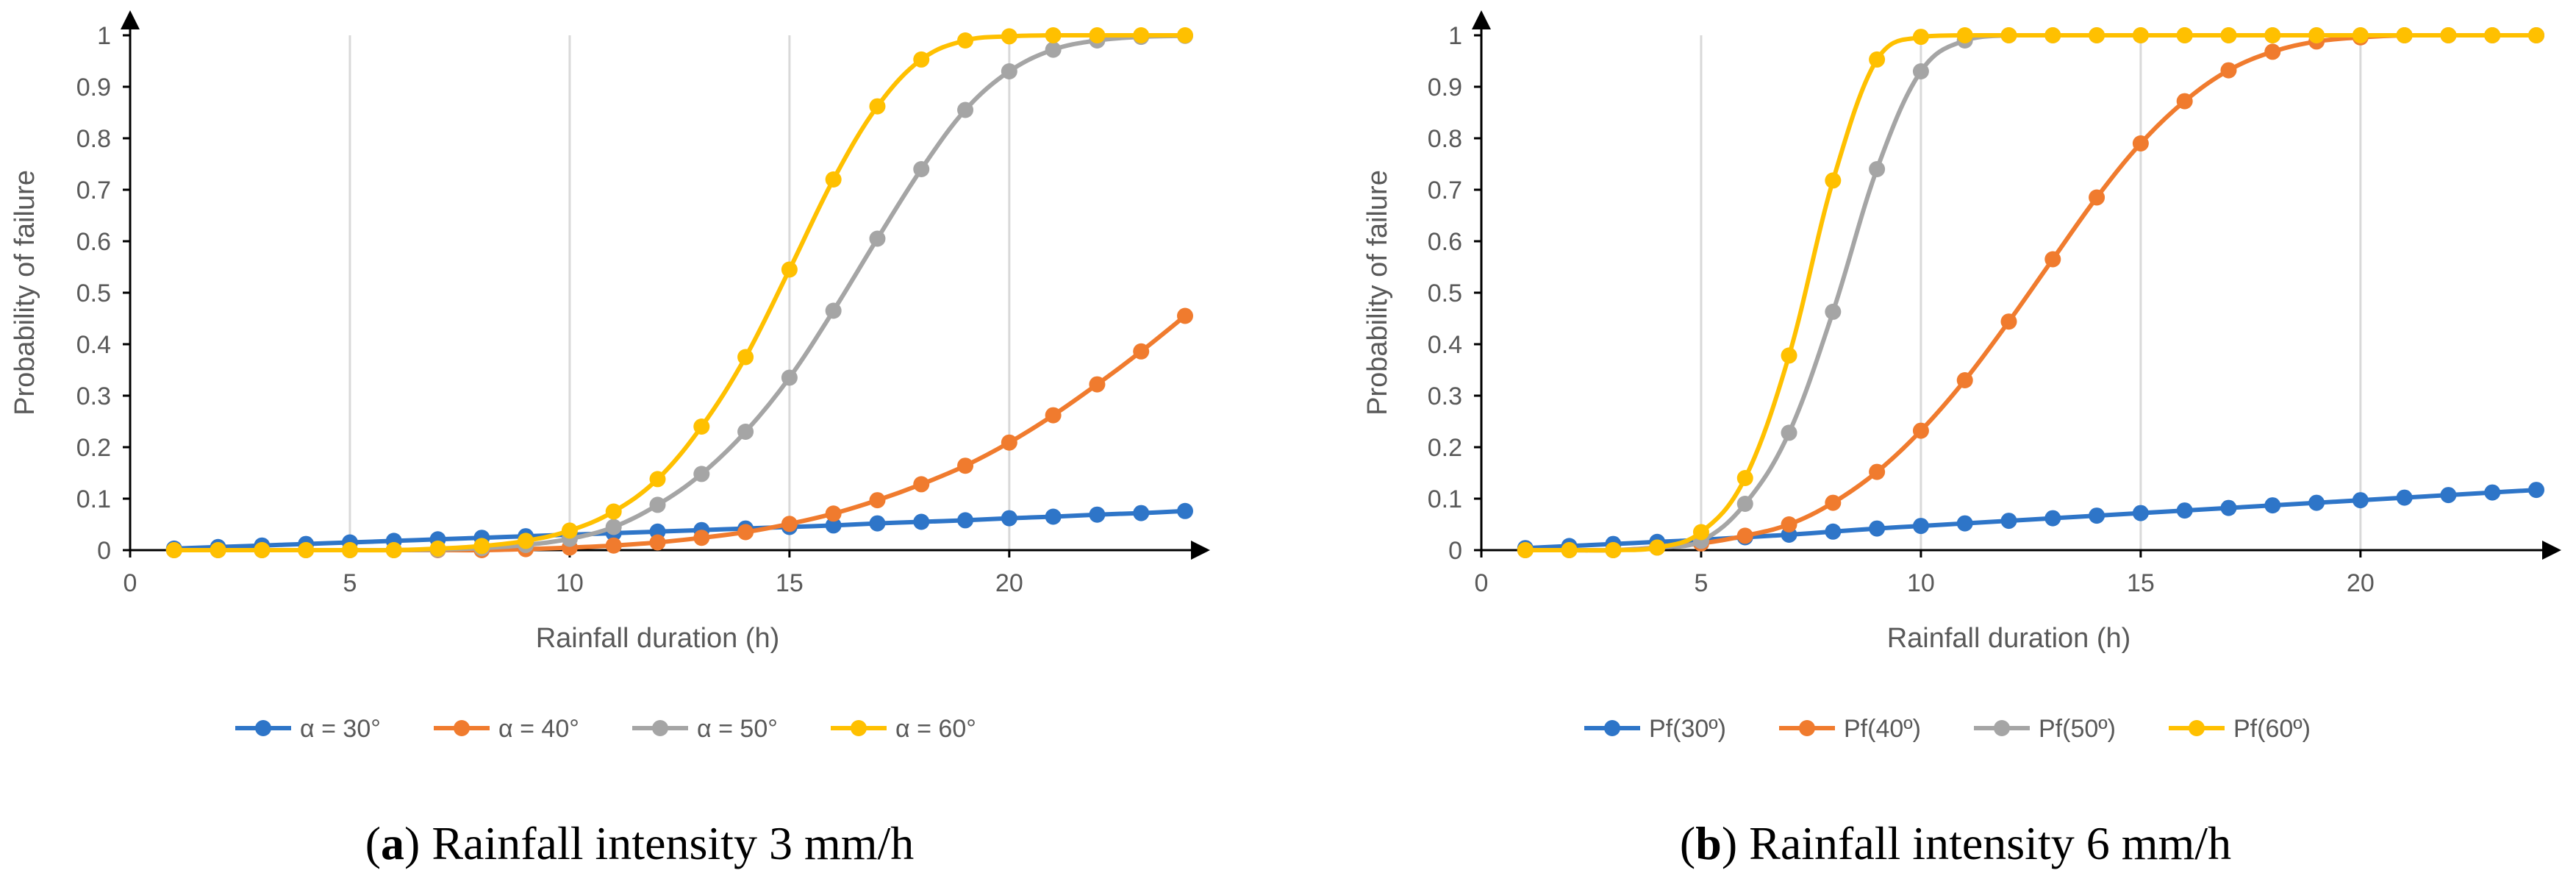 The width and height of the screenshot is (2576, 887). Describe the element at coordinates (705, 729) in the screenshot. I see `legend-item: α = 50°` at that location.